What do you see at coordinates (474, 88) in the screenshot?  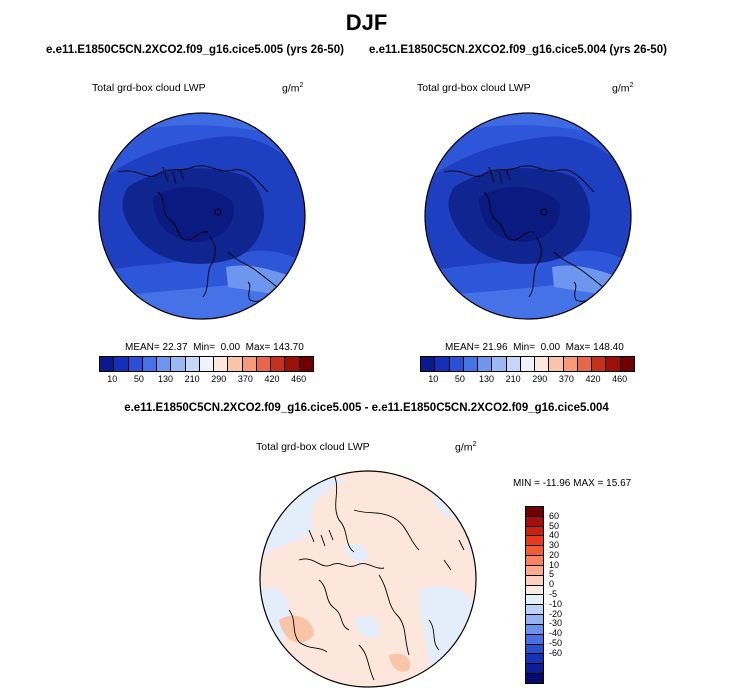 I see `panel-variable-label-right: Total grd-box cloud LWP` at bounding box center [474, 88].